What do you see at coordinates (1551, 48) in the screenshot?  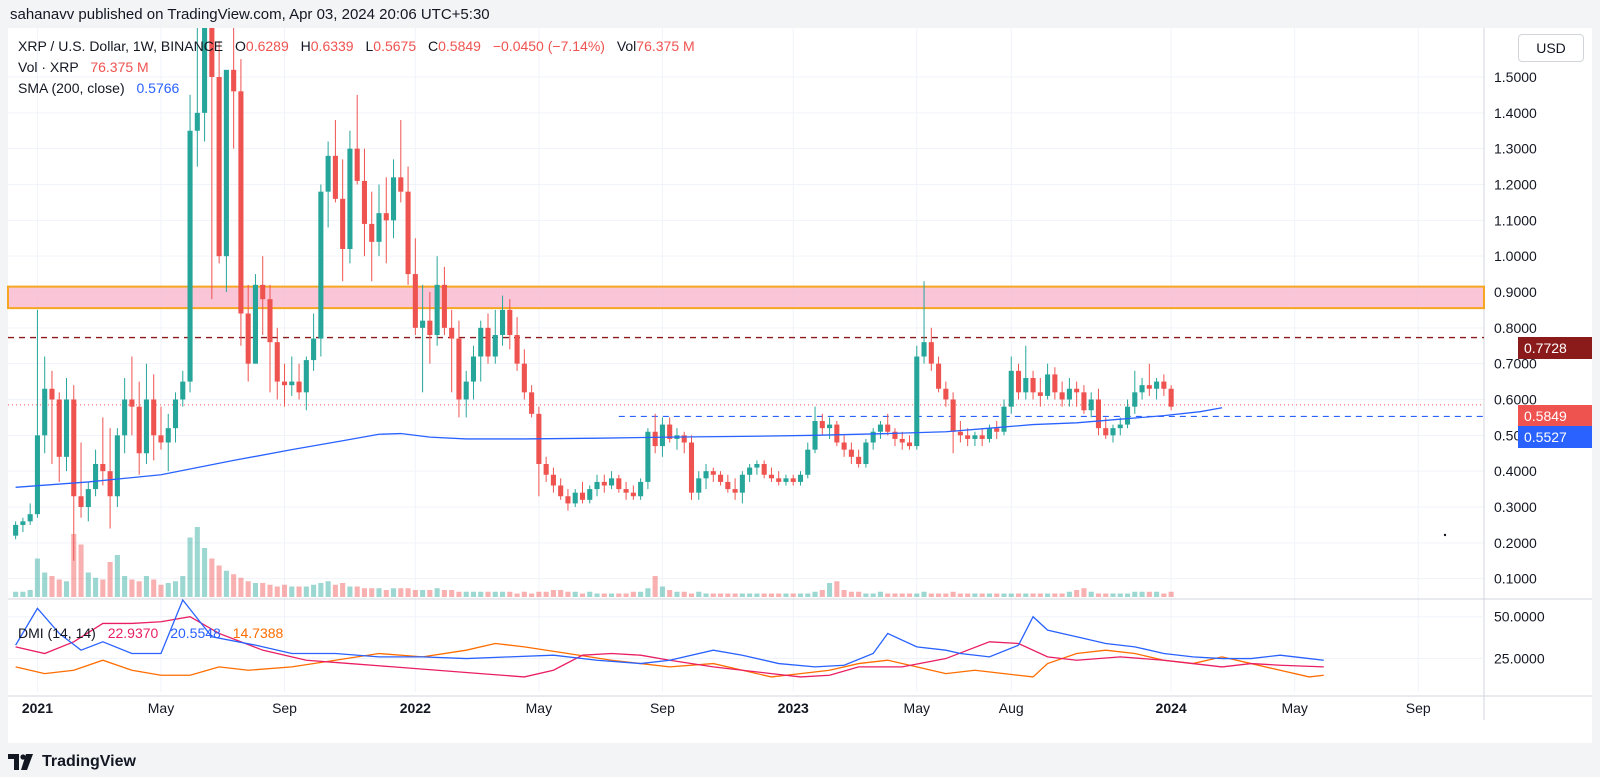 I see `currency-button: USD` at bounding box center [1551, 48].